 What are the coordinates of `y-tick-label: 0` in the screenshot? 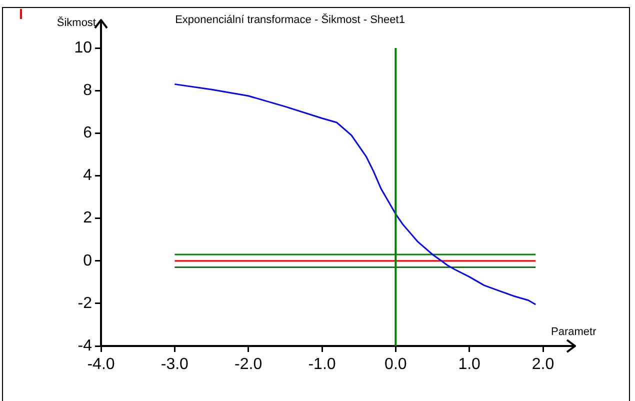 It's located at (87, 261).